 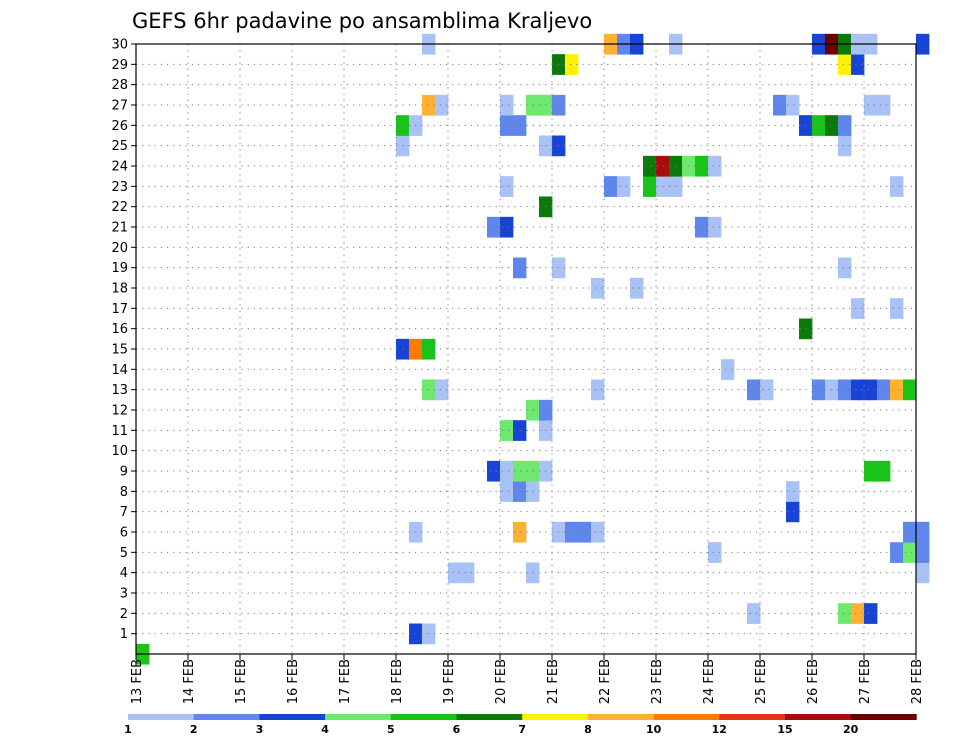 I want to click on x-tick-label: 20 FEB, so click(x=501, y=681).